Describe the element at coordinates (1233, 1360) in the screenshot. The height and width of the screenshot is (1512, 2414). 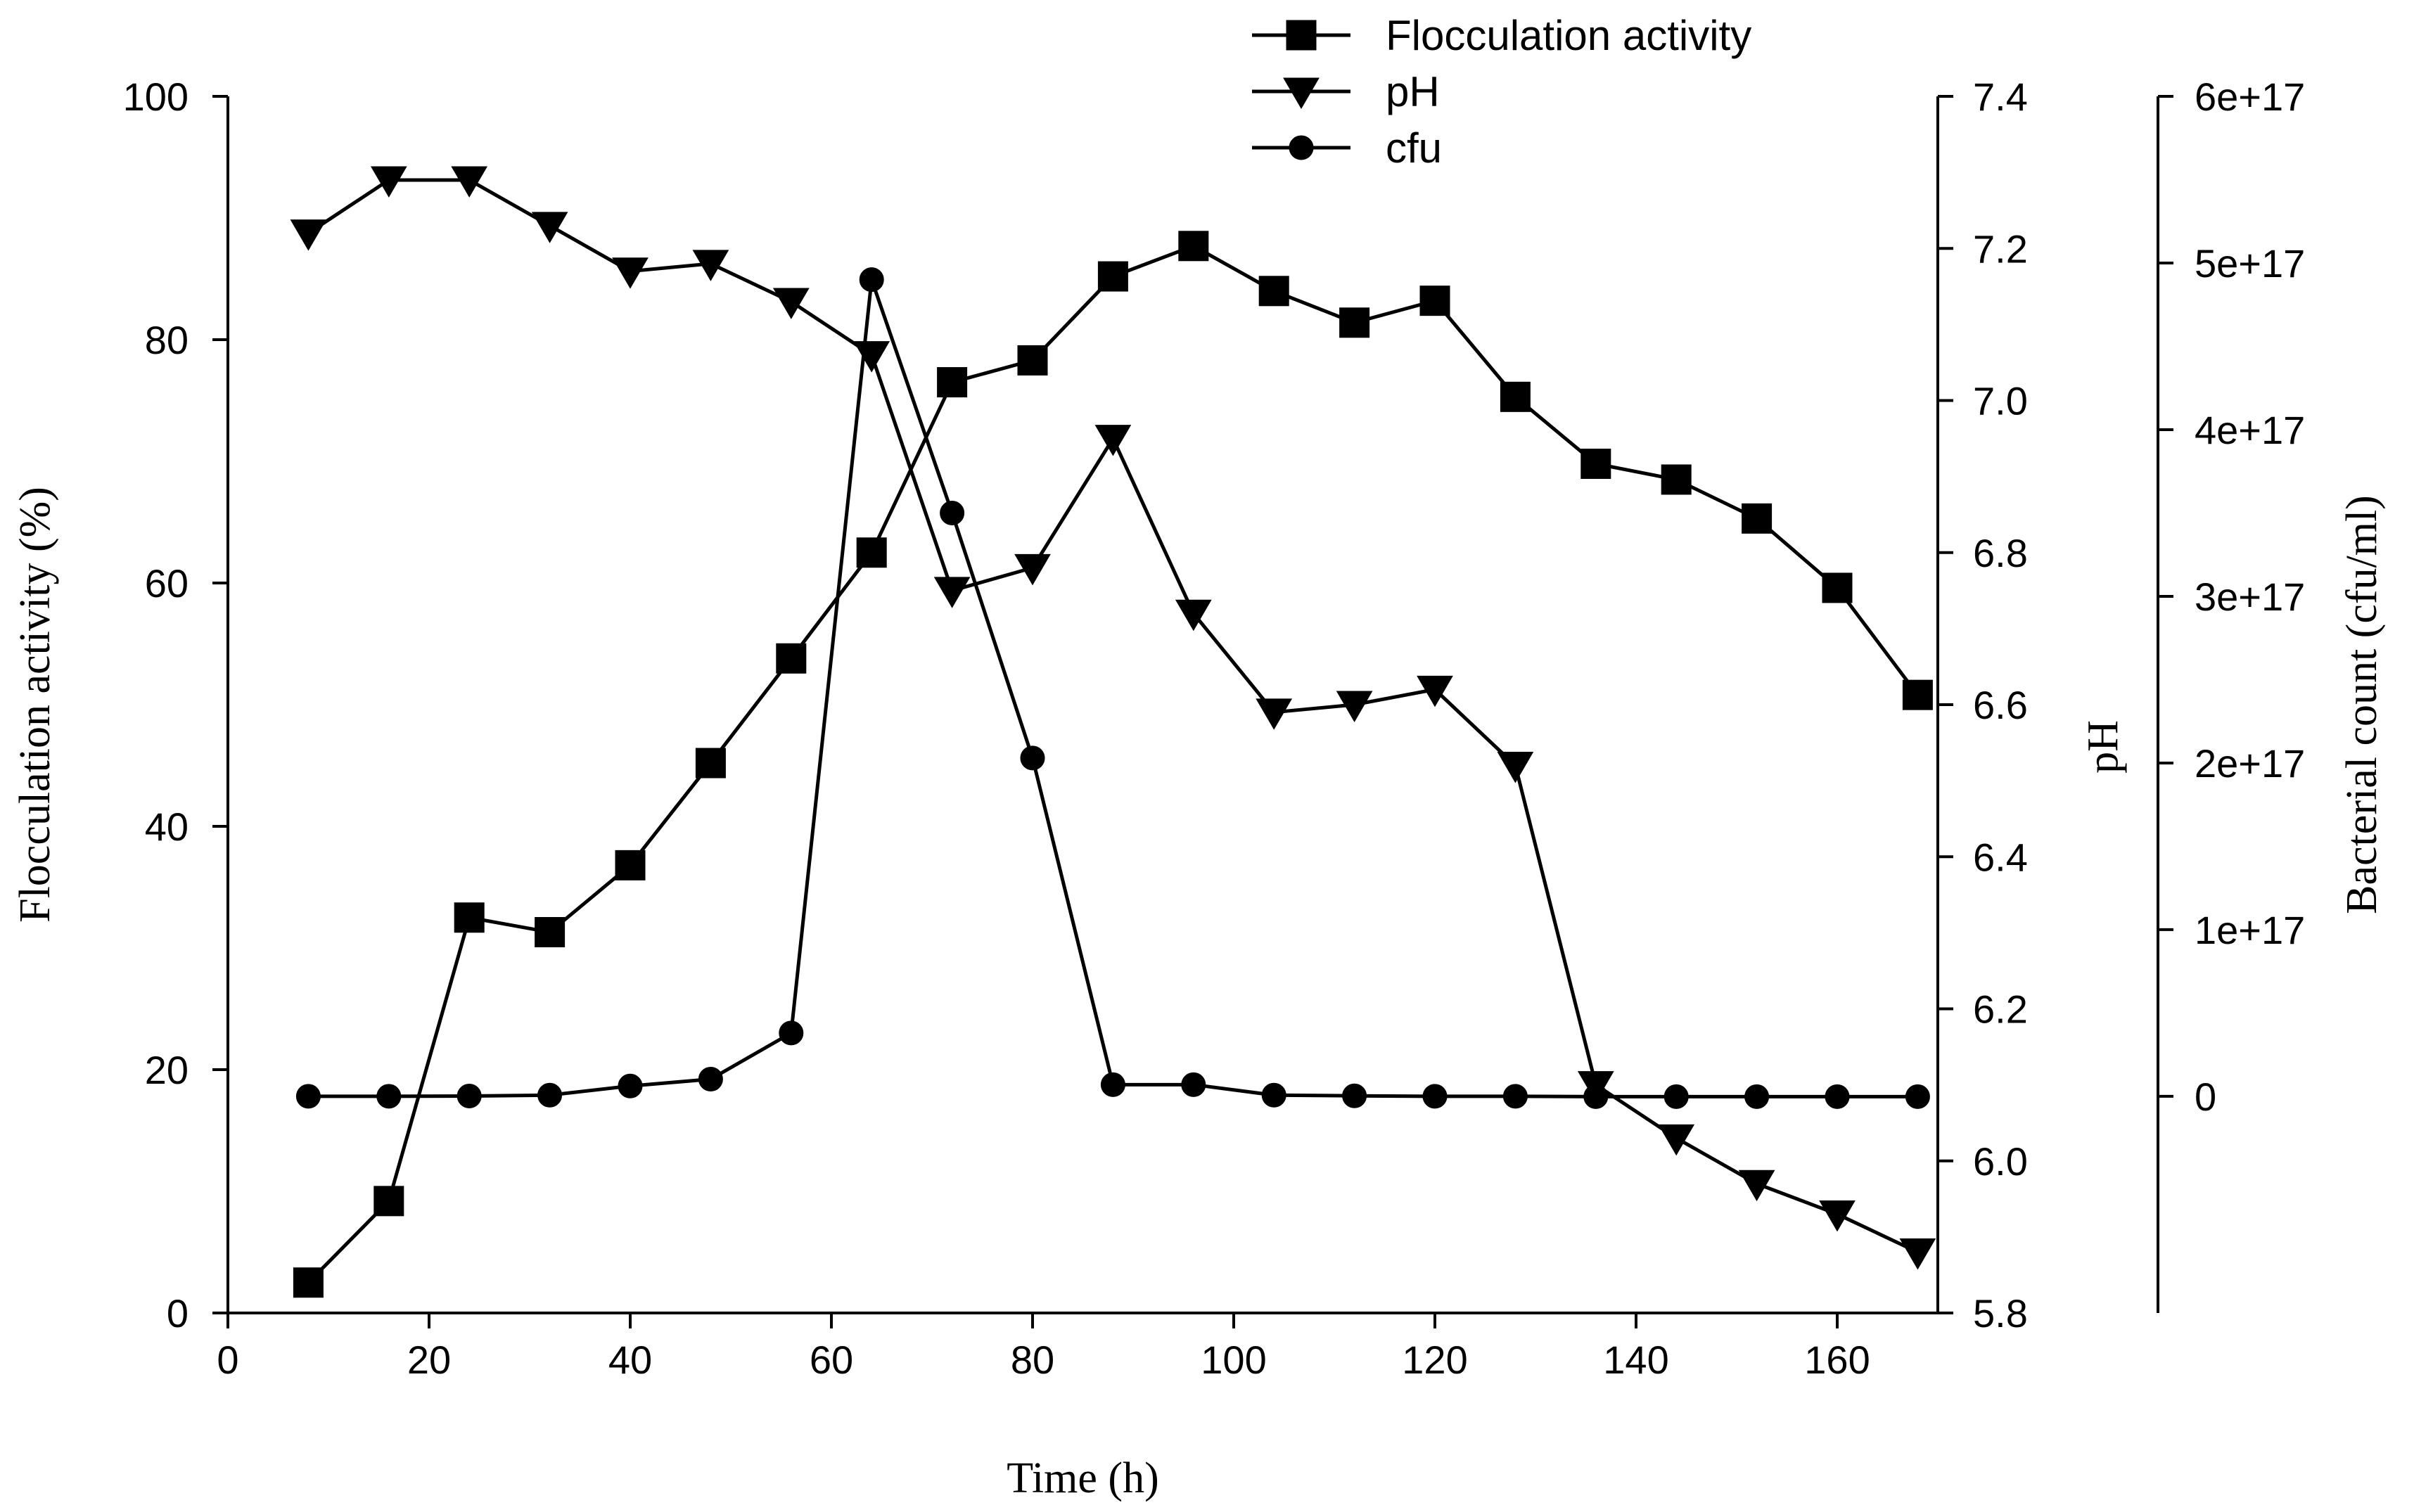
I see `x-tick-label: 100` at that location.